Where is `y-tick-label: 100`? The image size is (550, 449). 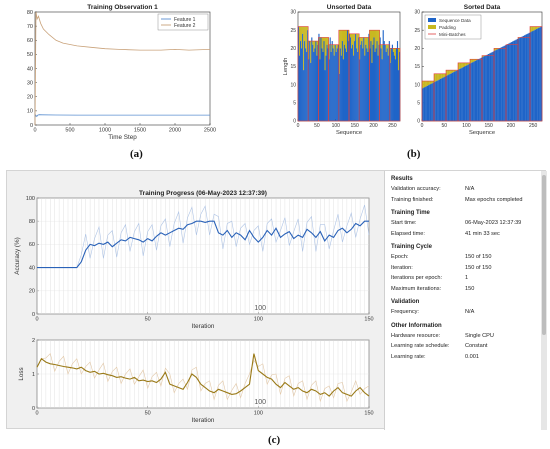
y-tick-label: 100 is located at coordinates (30, 199).